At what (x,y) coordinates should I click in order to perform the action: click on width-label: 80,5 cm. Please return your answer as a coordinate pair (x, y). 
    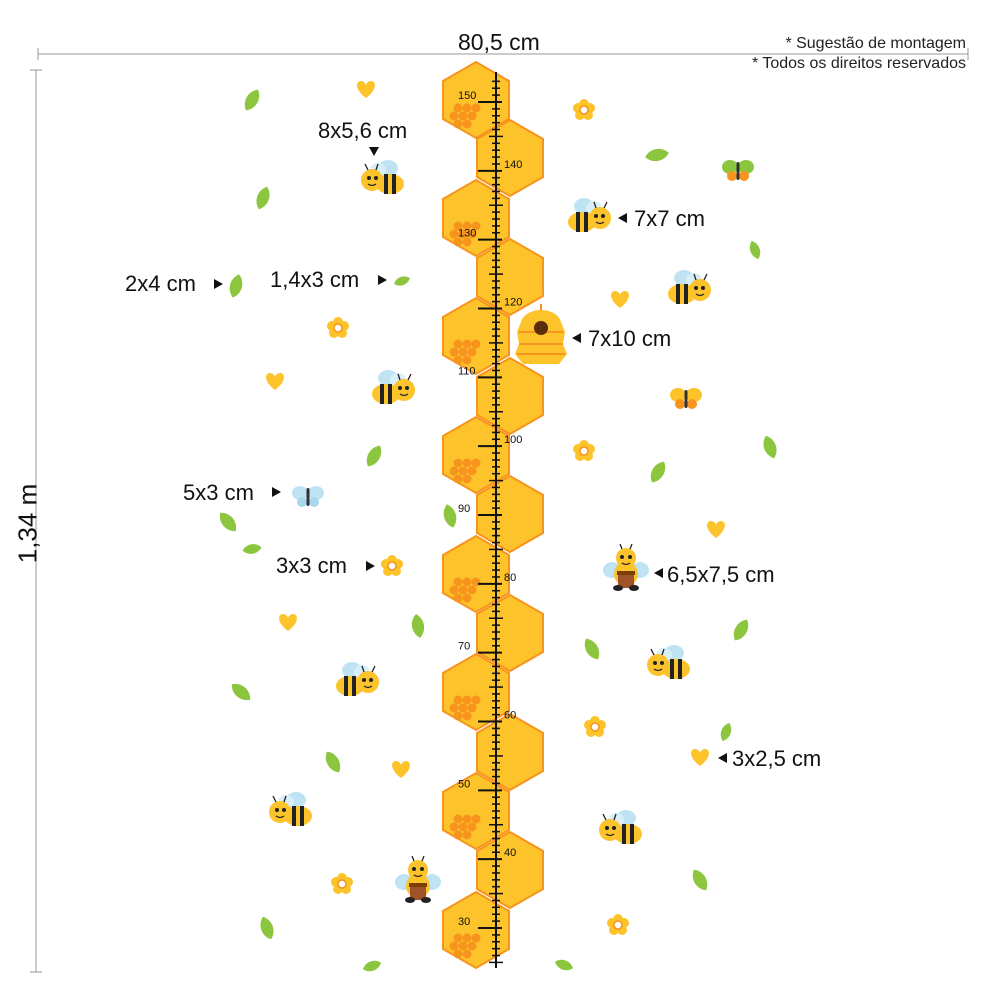
    Looking at the image, I should click on (499, 42).